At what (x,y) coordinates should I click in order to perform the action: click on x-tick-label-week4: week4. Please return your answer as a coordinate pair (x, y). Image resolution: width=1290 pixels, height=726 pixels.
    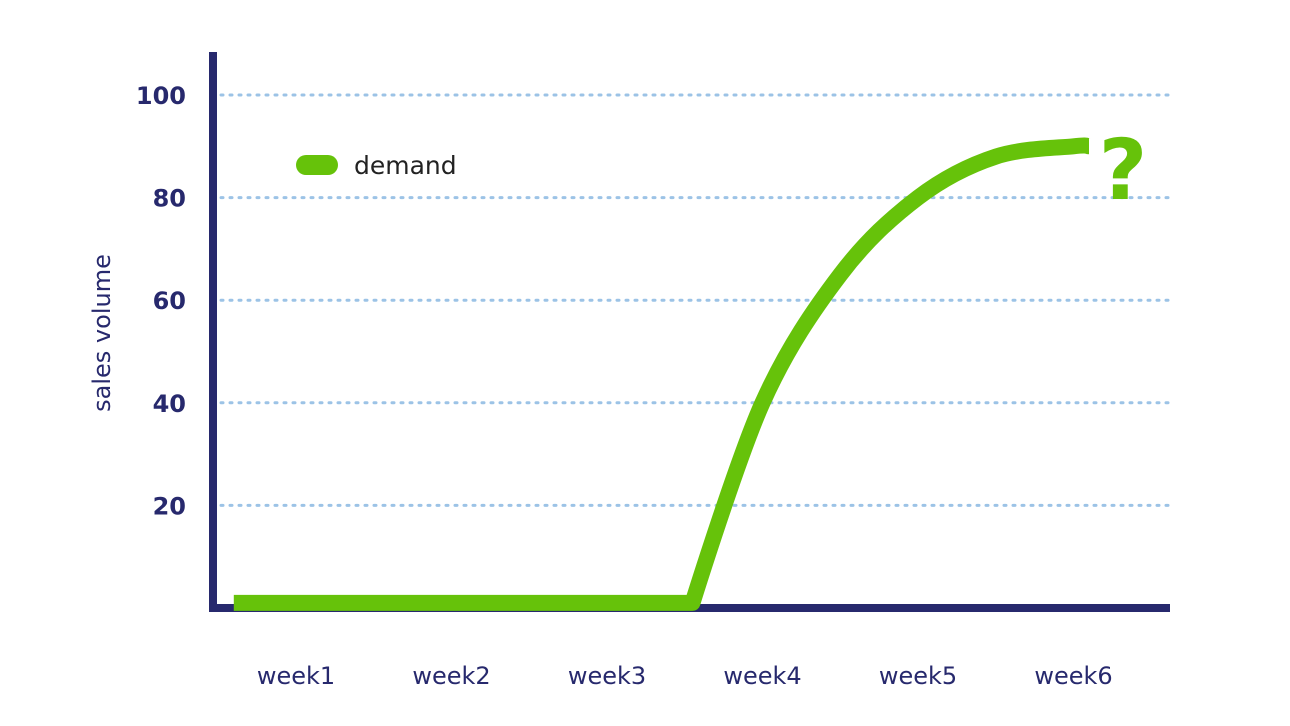
    Looking at the image, I should click on (762, 676).